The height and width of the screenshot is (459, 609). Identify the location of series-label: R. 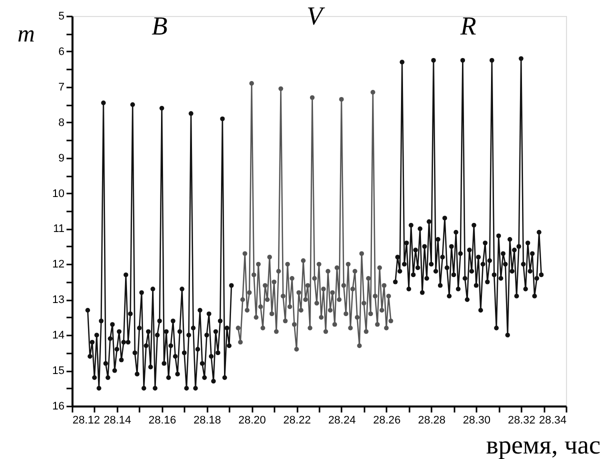
(467, 25).